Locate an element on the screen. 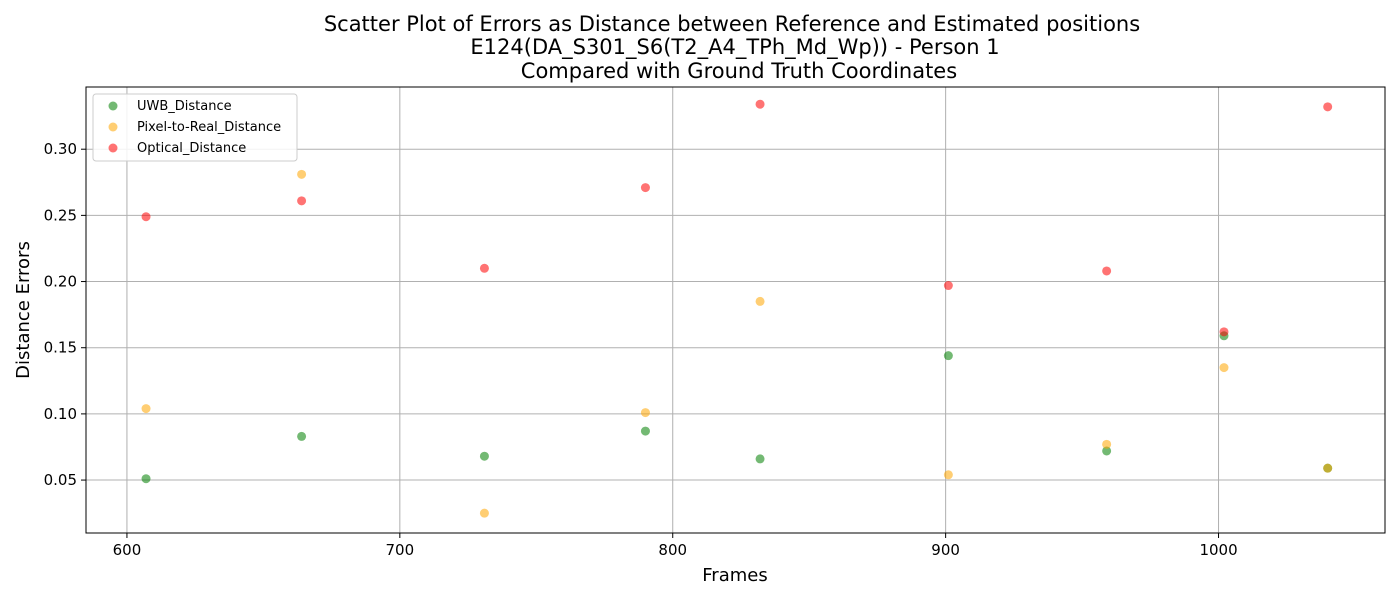 The width and height of the screenshot is (1400, 600). legend-label-uwb: UWB_Distance is located at coordinates (184, 106).